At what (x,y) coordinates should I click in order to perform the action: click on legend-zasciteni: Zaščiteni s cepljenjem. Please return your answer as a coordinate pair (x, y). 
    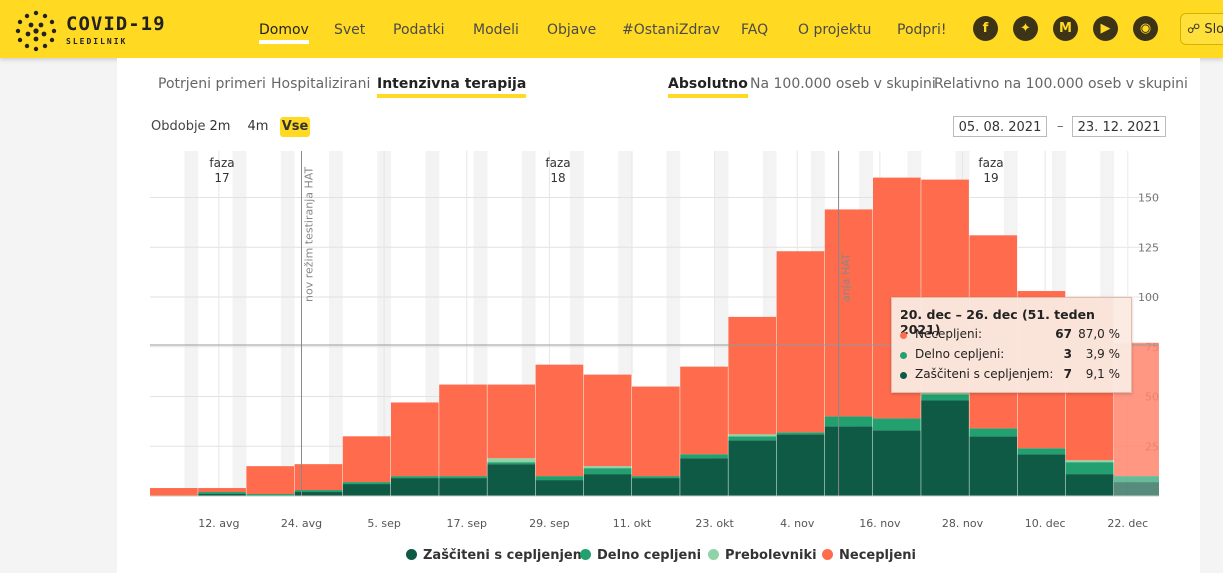
    Looking at the image, I should click on (496, 555).